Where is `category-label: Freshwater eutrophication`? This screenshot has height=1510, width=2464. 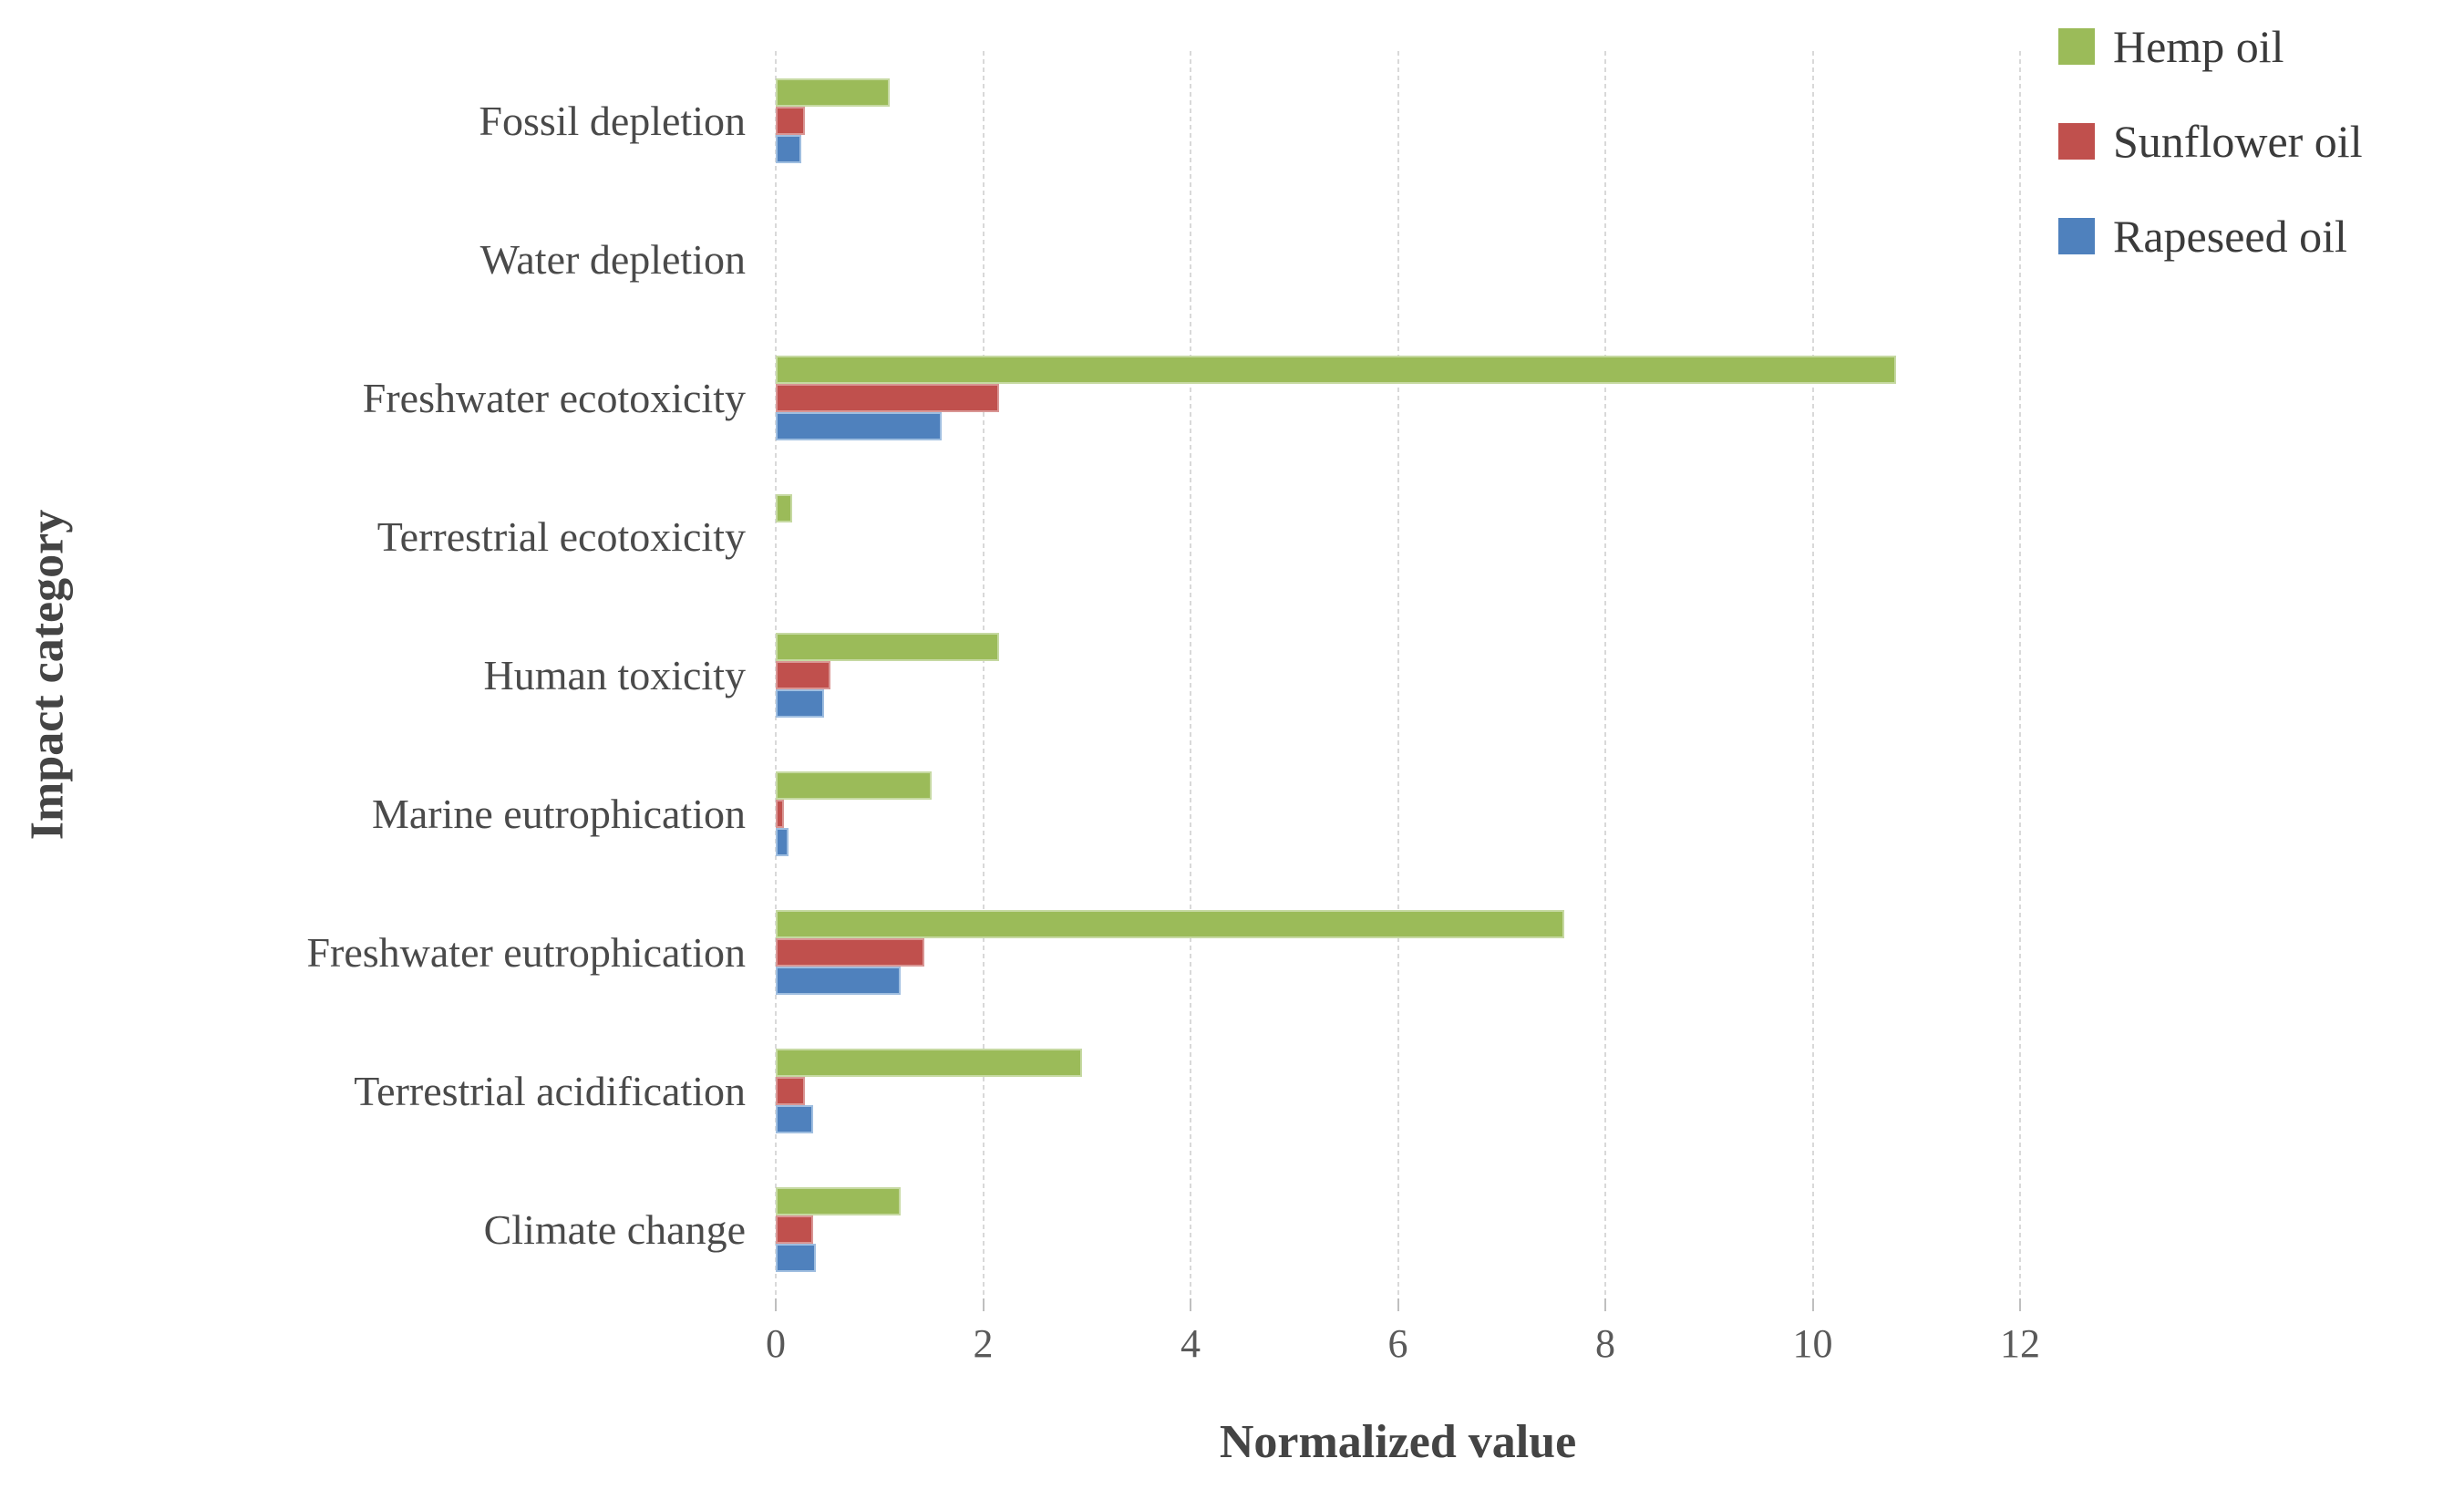
category-label: Freshwater eutrophication is located at coordinates (526, 952).